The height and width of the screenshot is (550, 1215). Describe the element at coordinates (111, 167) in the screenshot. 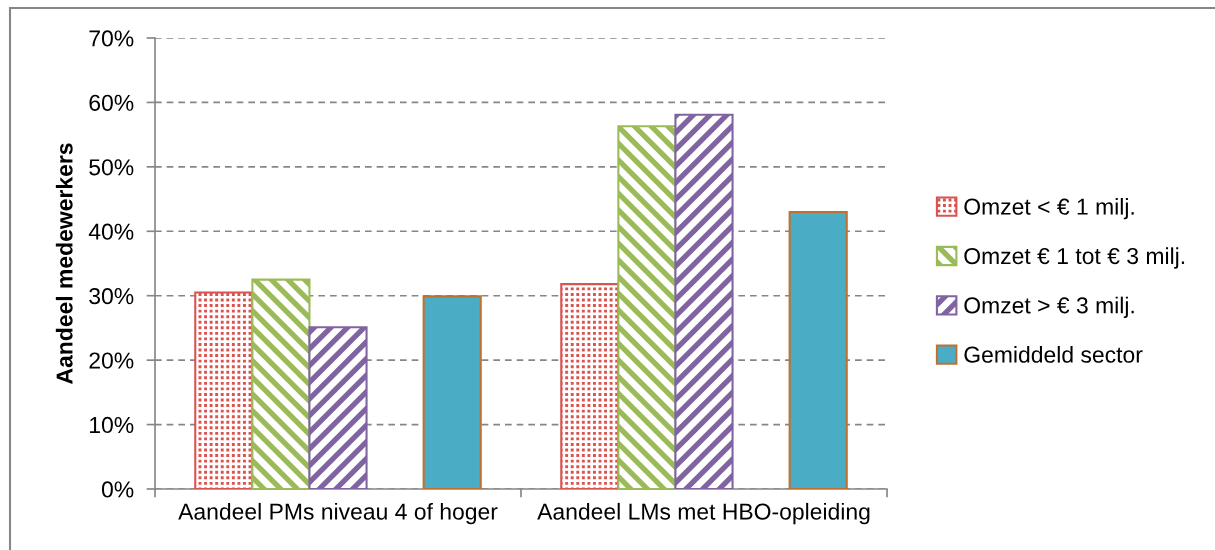

I see `y-tick-label: 50%` at that location.